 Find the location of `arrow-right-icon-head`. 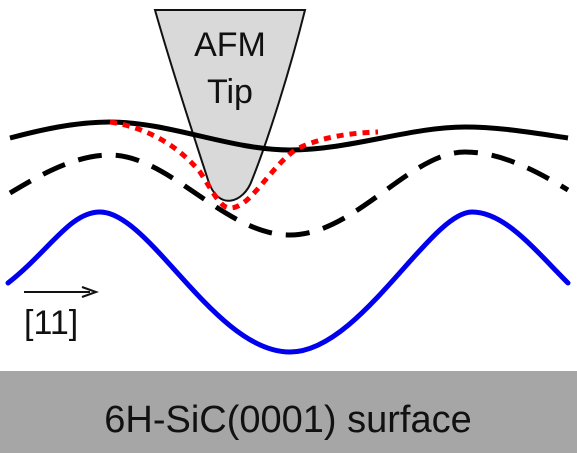

arrow-right-icon-head is located at coordinates (90, 292).